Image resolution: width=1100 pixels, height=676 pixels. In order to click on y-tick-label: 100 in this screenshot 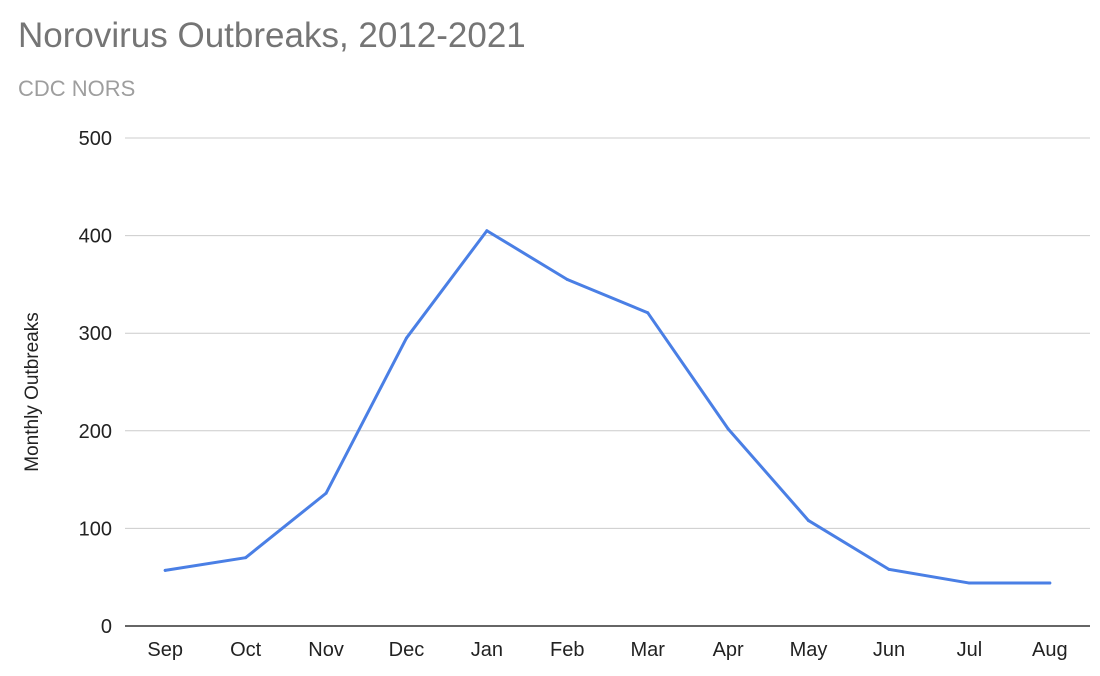, I will do `click(95, 529)`.